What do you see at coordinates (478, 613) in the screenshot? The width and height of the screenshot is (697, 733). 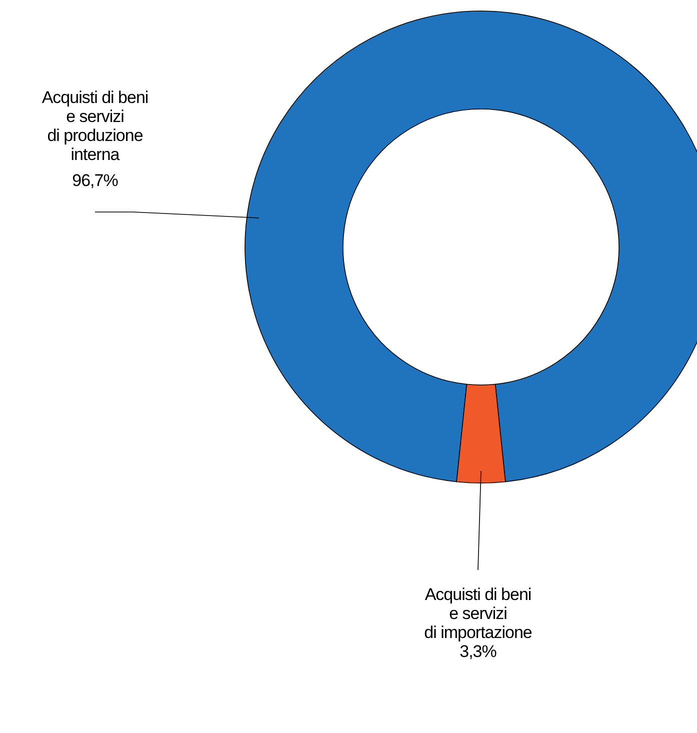 I see `slice-label: Acquisti di beni e servizi di importazione` at bounding box center [478, 613].